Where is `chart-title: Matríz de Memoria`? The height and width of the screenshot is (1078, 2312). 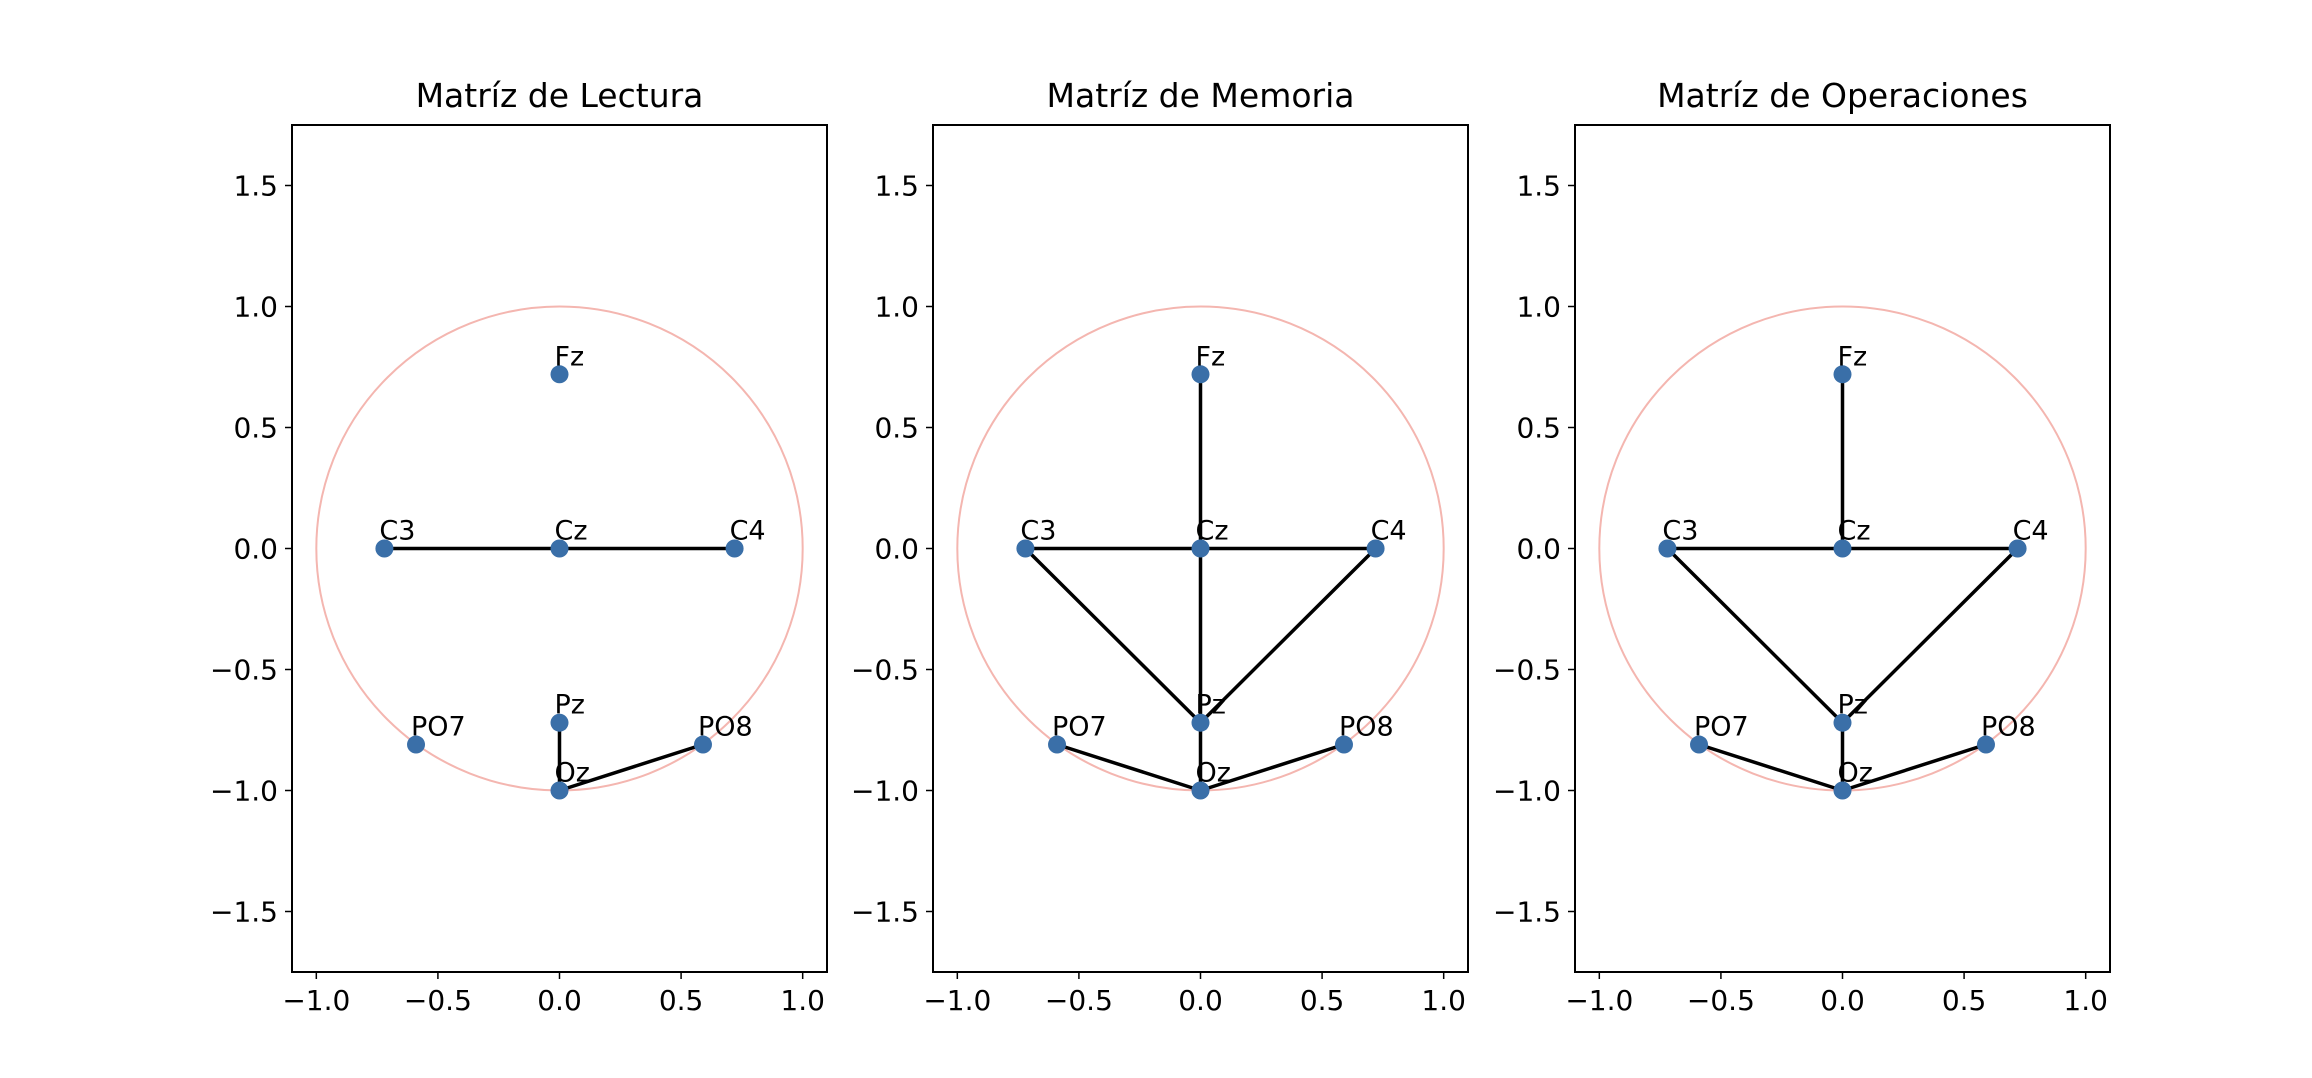 chart-title: Matríz de Memoria is located at coordinates (1201, 95).